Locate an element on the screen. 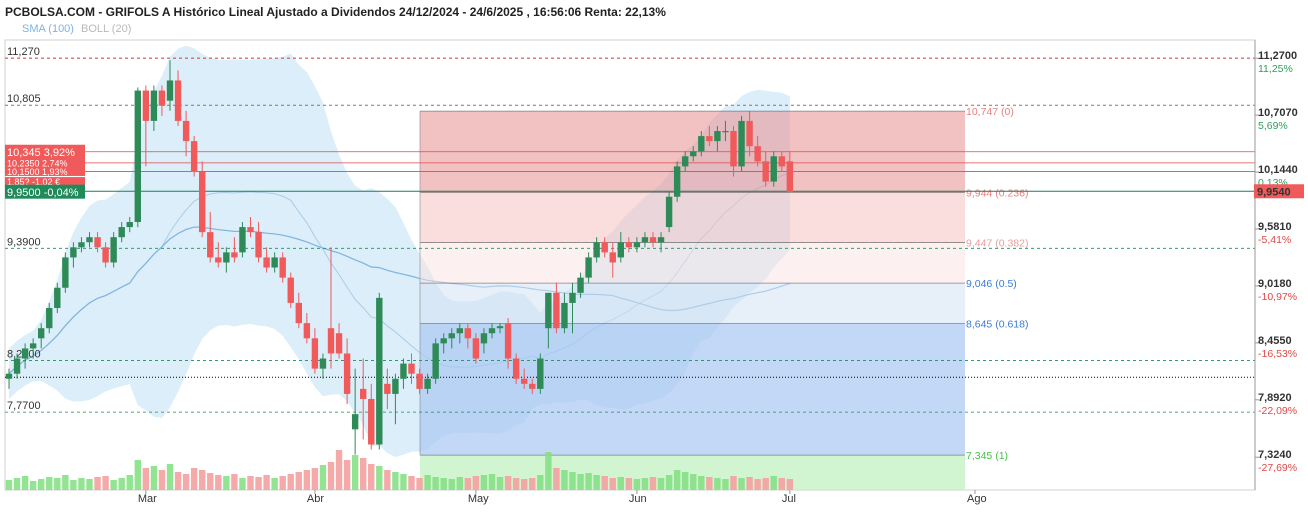  level-label: 10,805 is located at coordinates (24, 99).